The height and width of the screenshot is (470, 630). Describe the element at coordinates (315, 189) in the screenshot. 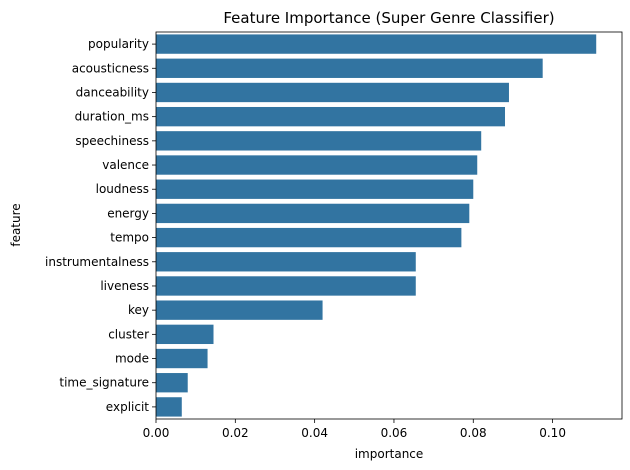

I see `bar-loudness` at that location.